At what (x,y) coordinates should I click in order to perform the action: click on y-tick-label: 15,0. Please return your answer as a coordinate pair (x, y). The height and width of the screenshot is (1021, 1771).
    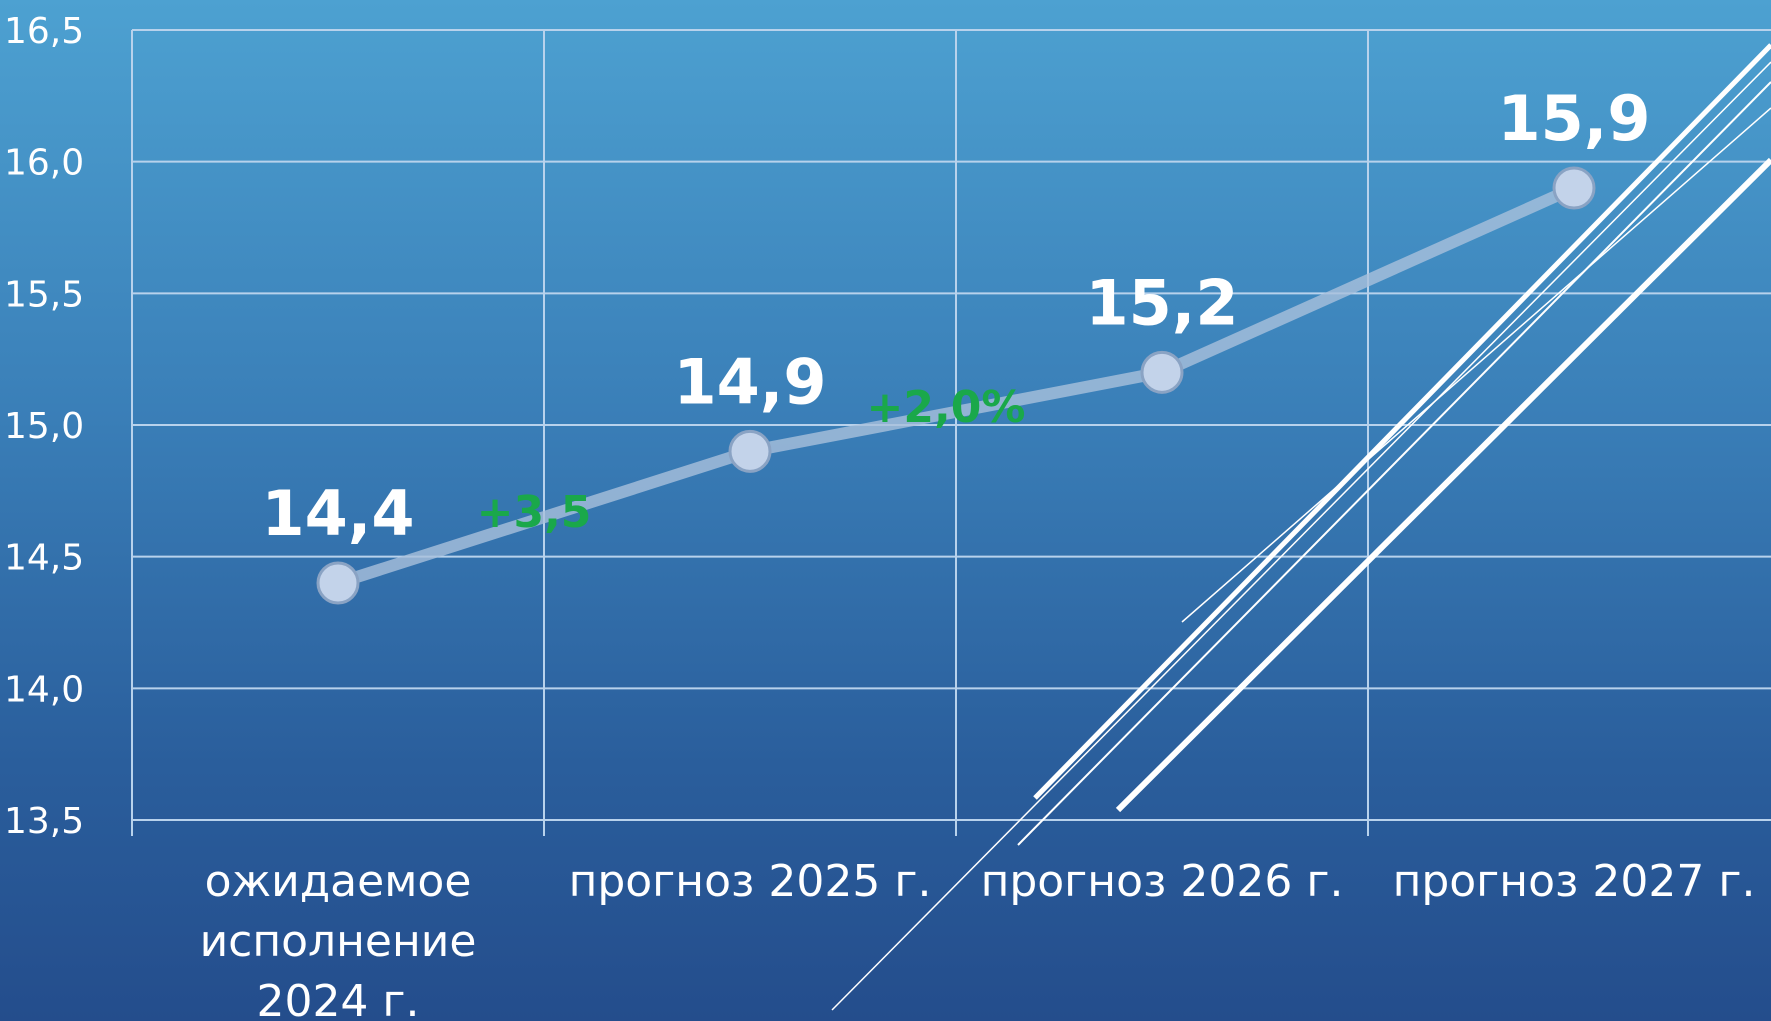
    Looking at the image, I should click on (44, 426).